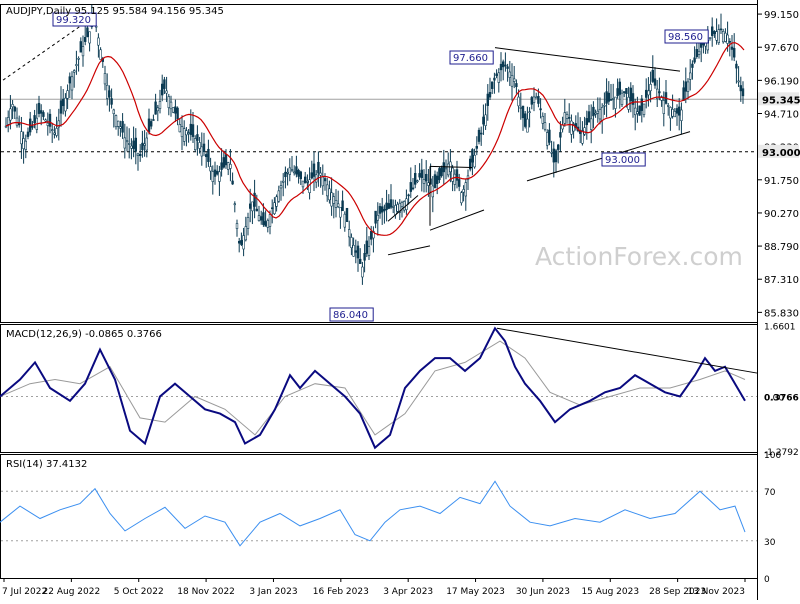 The image size is (800, 604). I want to click on current-price-flag-bg, so click(778, 99).